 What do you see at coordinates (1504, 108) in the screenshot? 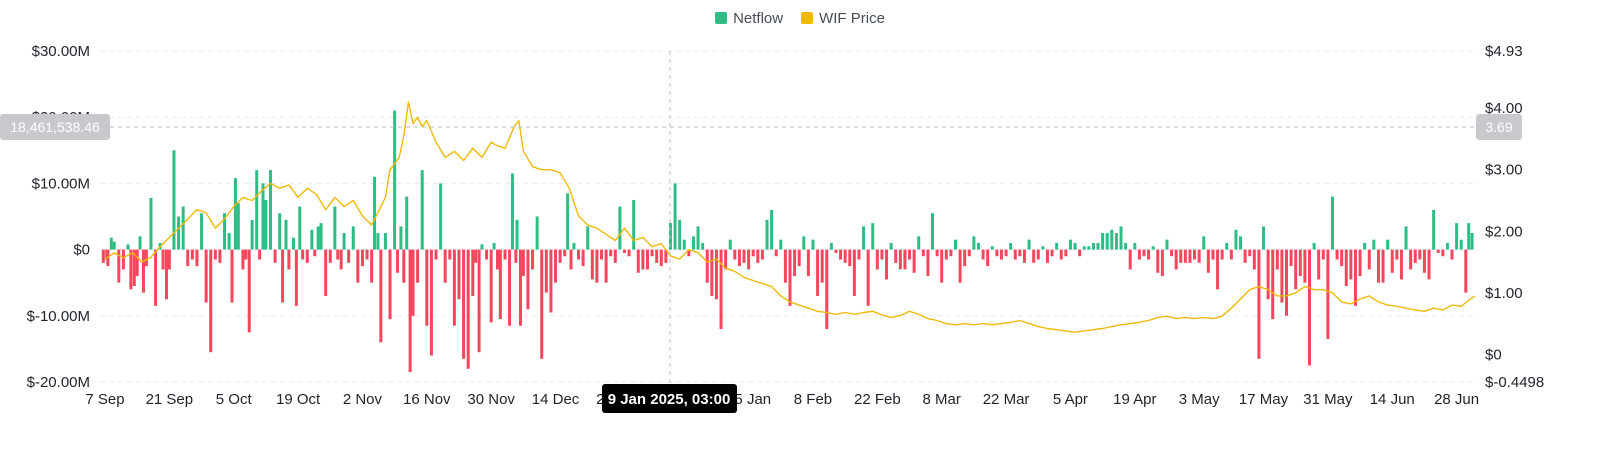
I see `right-axis-tick-label: $4.00` at bounding box center [1504, 108].